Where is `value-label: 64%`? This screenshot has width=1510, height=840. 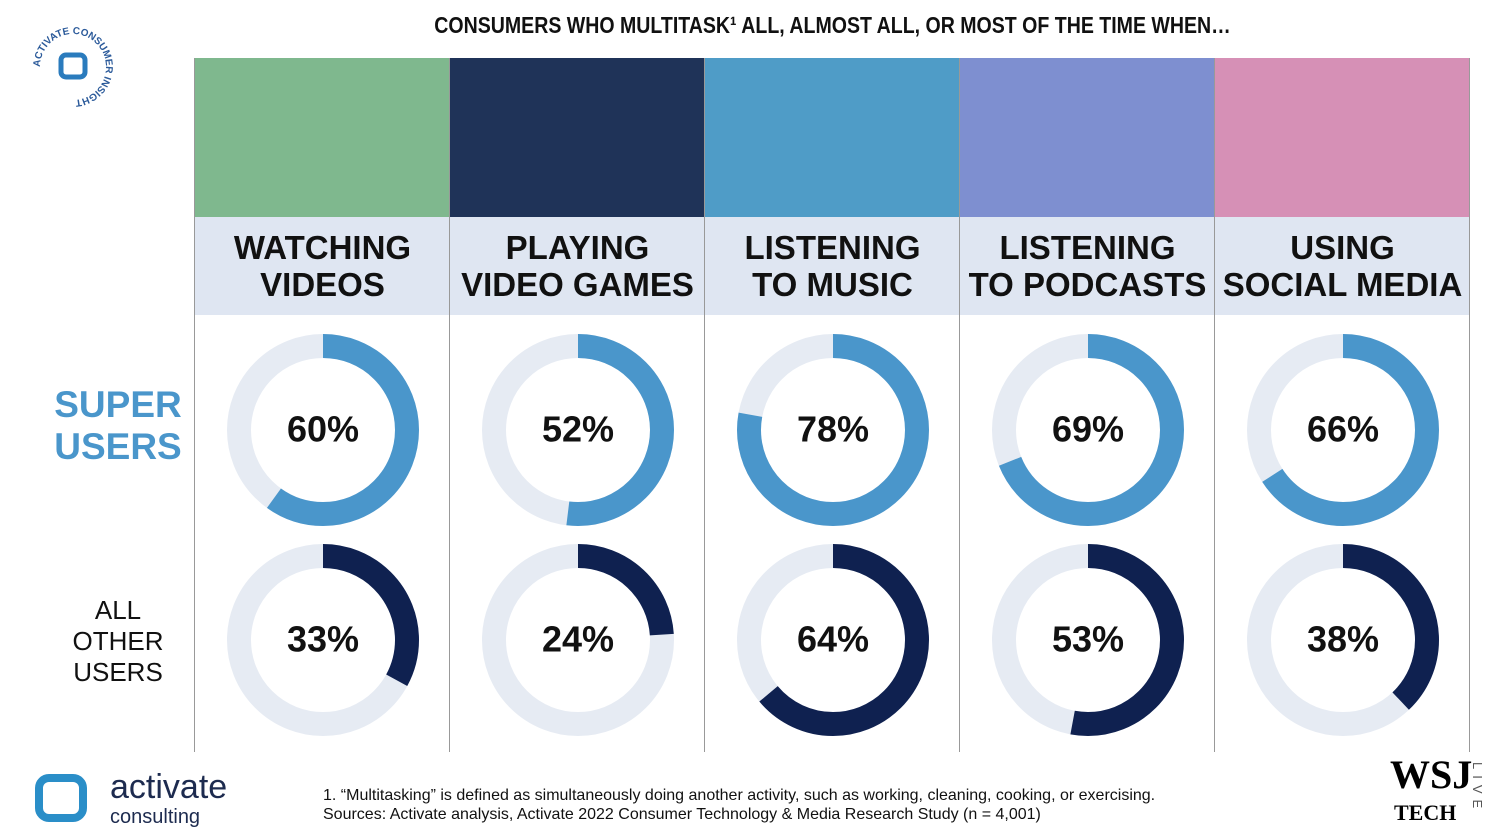
value-label: 64% is located at coordinates (832, 639).